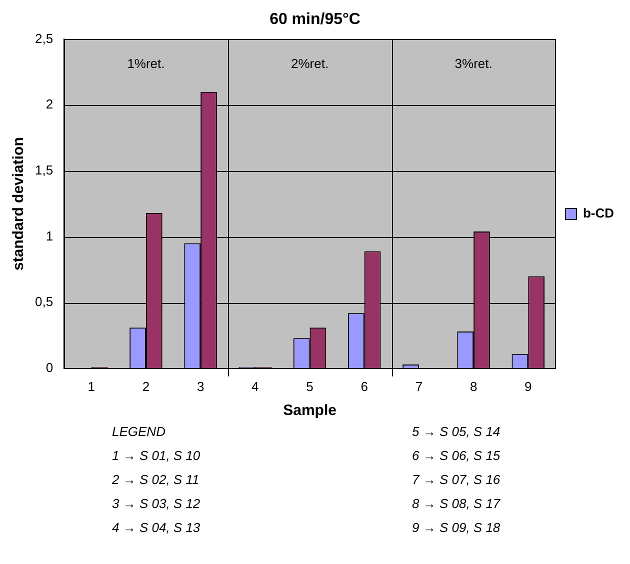 This screenshot has width=630, height=564. Describe the element at coordinates (473, 63) in the screenshot. I see `band-label: 3%ret.` at that location.